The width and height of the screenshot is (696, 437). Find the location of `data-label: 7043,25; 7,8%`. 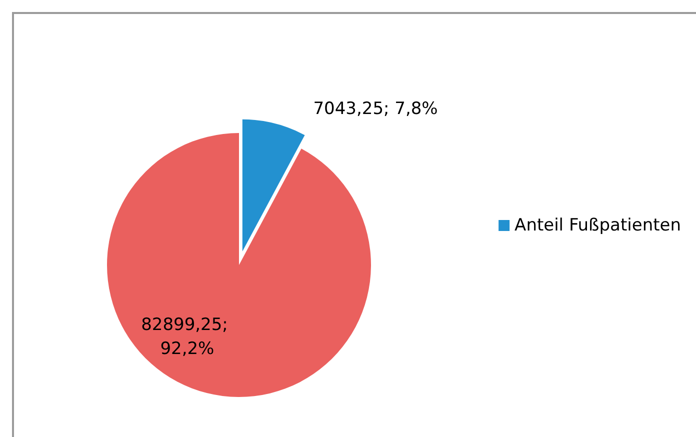

data-label: 7043,25; 7,8% is located at coordinates (375, 108).